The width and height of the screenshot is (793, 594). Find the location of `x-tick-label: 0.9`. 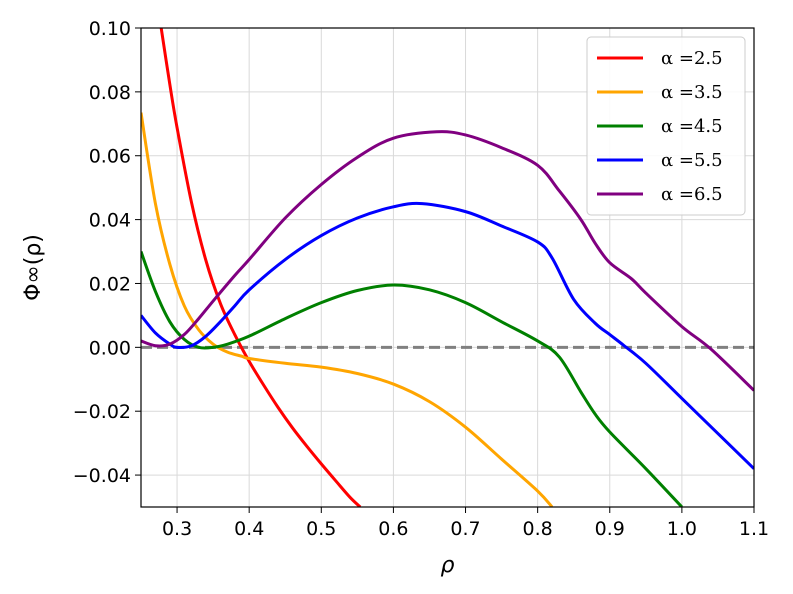

x-tick-label: 0.9 is located at coordinates (610, 529).